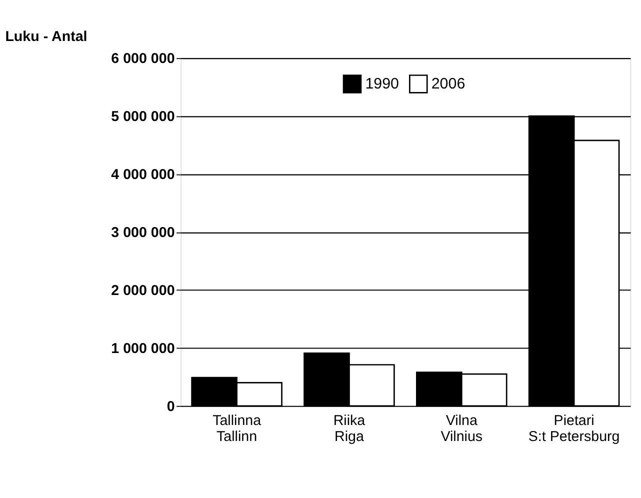 This screenshot has height=498, width=641. Describe the element at coordinates (143, 290) in the screenshot. I see `y-tick-label: 2 000 000` at that location.